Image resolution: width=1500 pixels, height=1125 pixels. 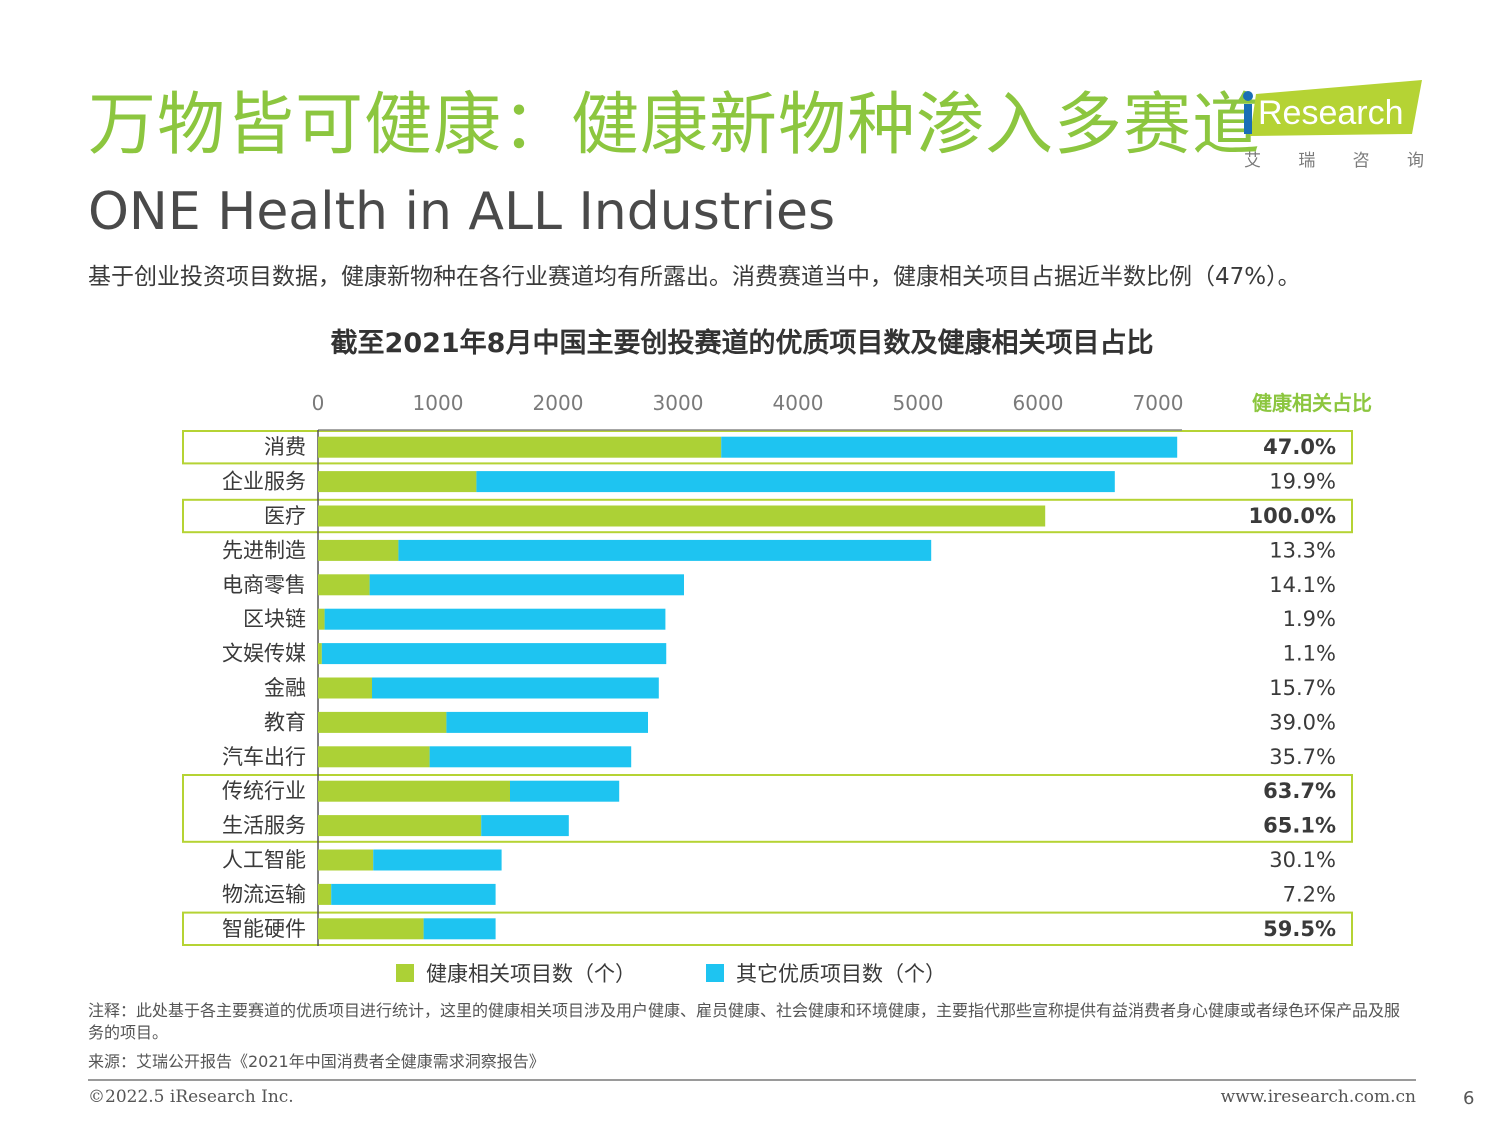 I want to click on legend-swatch-other, so click(x=715, y=973).